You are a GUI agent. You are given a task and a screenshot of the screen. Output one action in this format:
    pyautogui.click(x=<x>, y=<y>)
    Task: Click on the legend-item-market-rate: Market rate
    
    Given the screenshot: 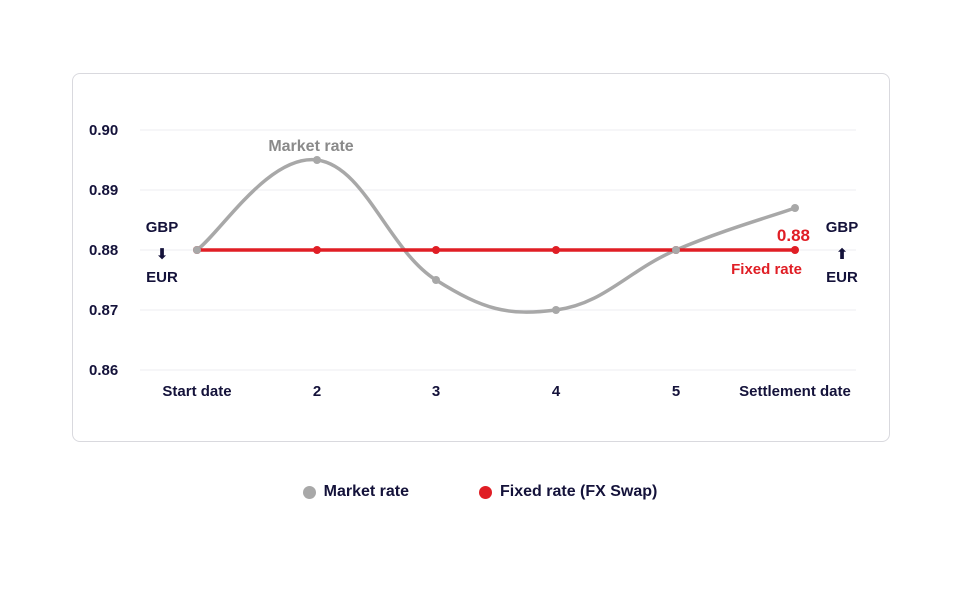 What is the action you would take?
    pyautogui.click(x=355, y=492)
    